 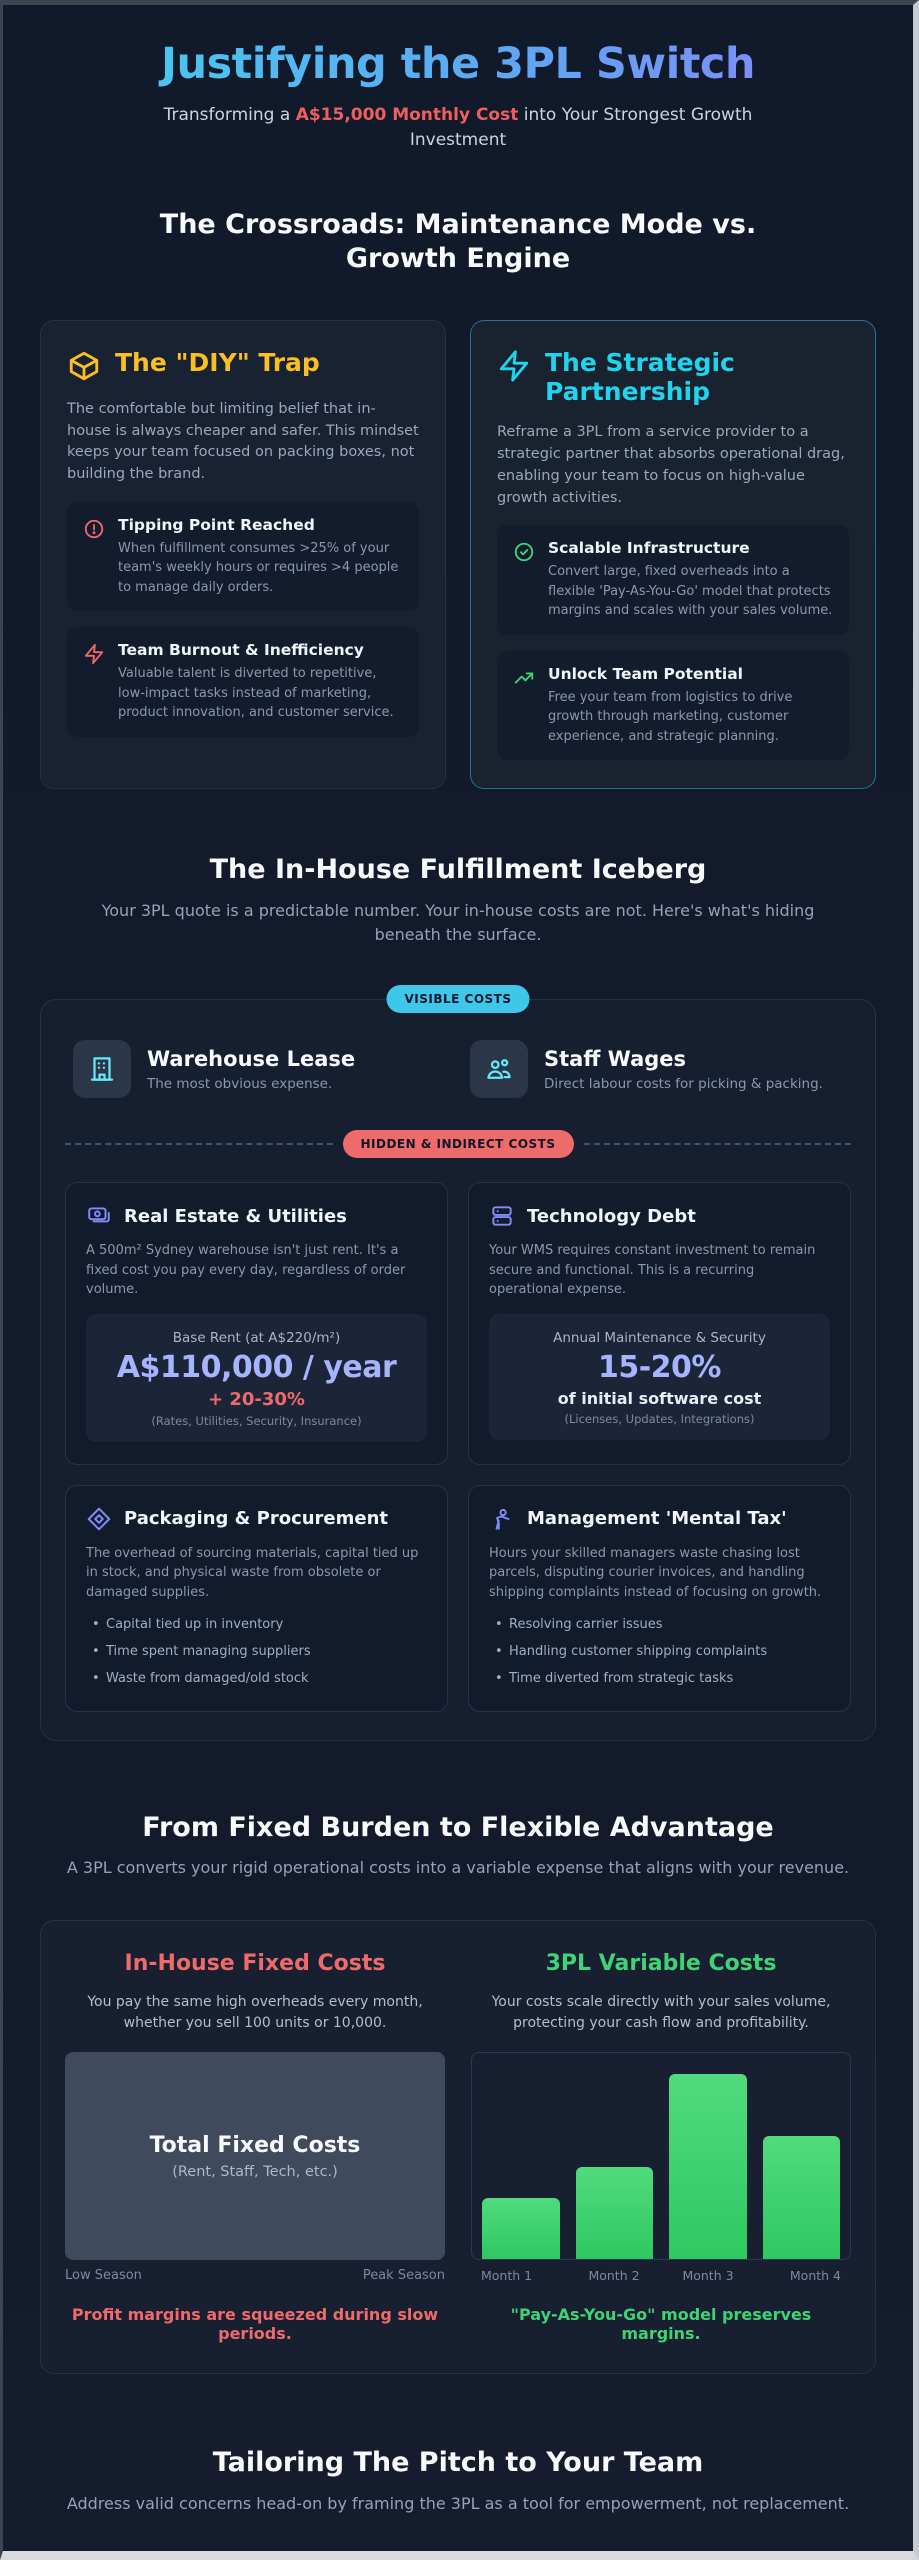 I want to click on variable-costs-title: 3PL Variable Costs, so click(x=661, y=1964).